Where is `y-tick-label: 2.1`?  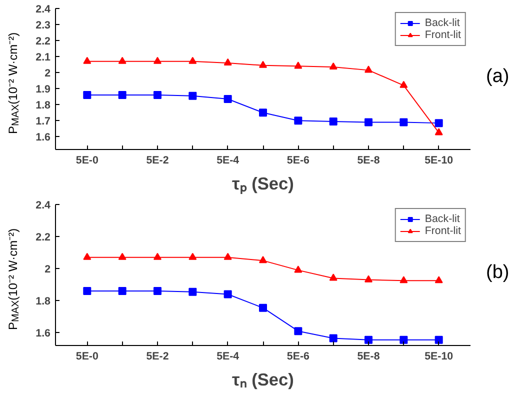 y-tick-label: 2.1 is located at coordinates (43, 58).